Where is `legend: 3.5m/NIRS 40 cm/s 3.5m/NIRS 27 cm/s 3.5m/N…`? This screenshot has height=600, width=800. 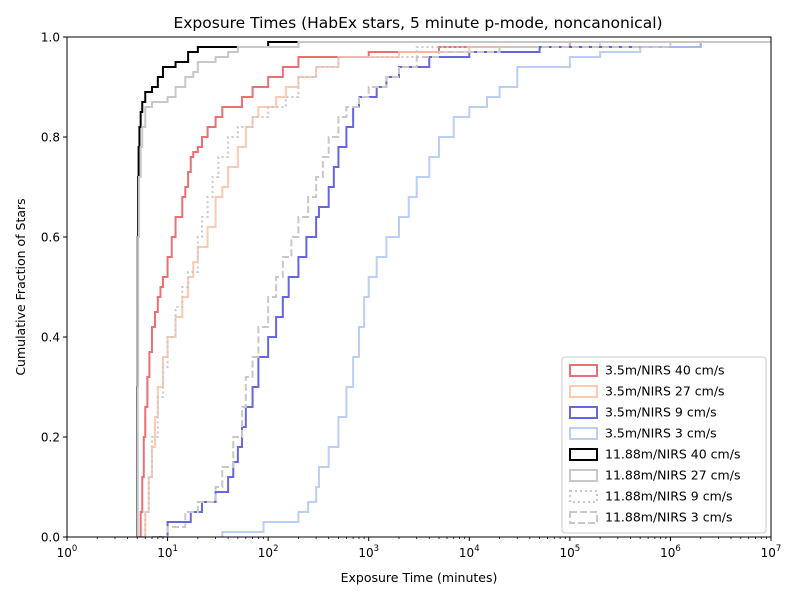 legend: 3.5m/NIRS 40 cm/s 3.5m/NIRS 27 cm/s 3.5m/N… is located at coordinates (664, 445).